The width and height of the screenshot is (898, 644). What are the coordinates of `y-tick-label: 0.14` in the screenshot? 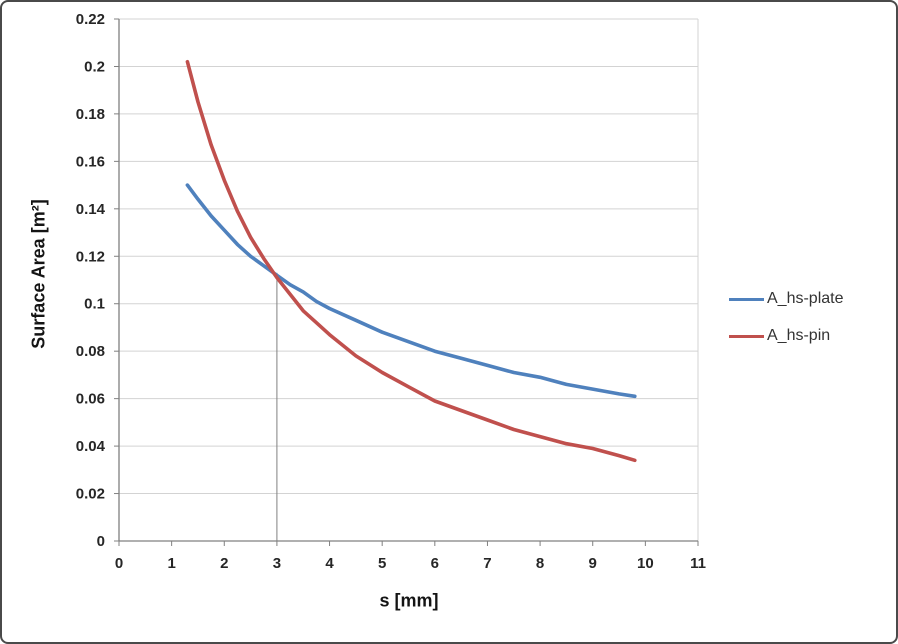 It's located at (91, 209).